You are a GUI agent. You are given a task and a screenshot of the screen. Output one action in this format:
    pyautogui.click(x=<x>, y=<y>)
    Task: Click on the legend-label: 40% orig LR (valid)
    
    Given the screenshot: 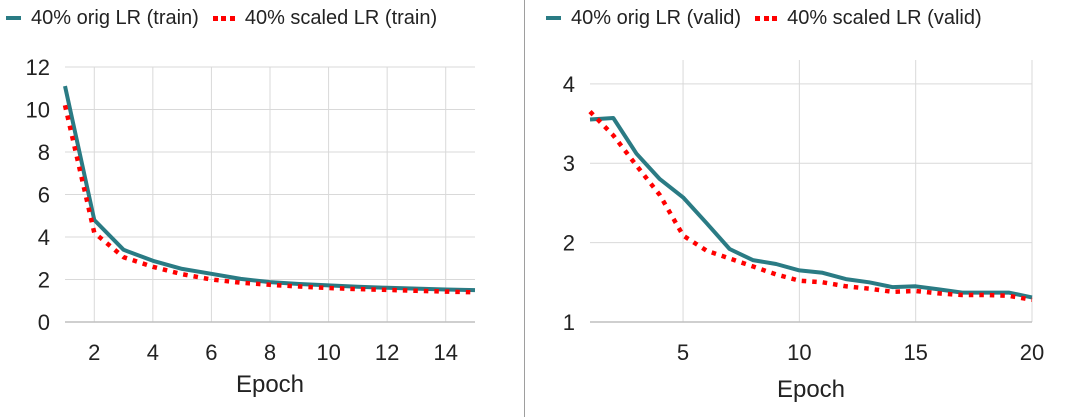 What is the action you would take?
    pyautogui.click(x=656, y=17)
    